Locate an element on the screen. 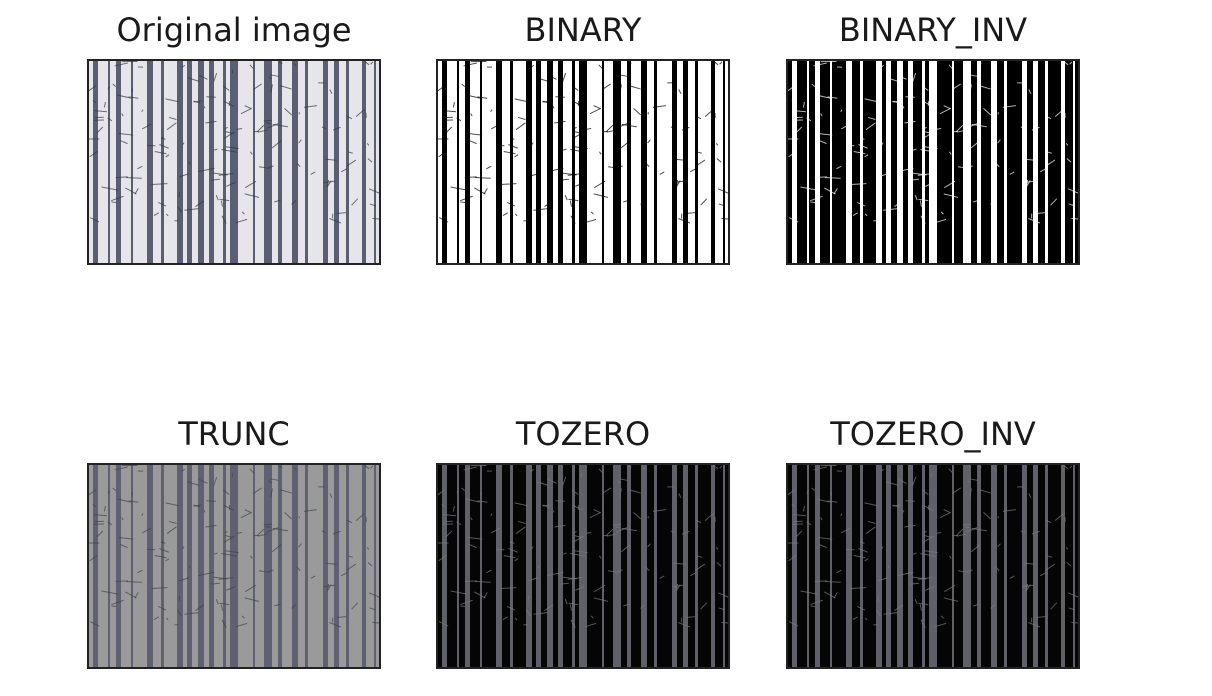  forest-image-trunc is located at coordinates (234, 566).